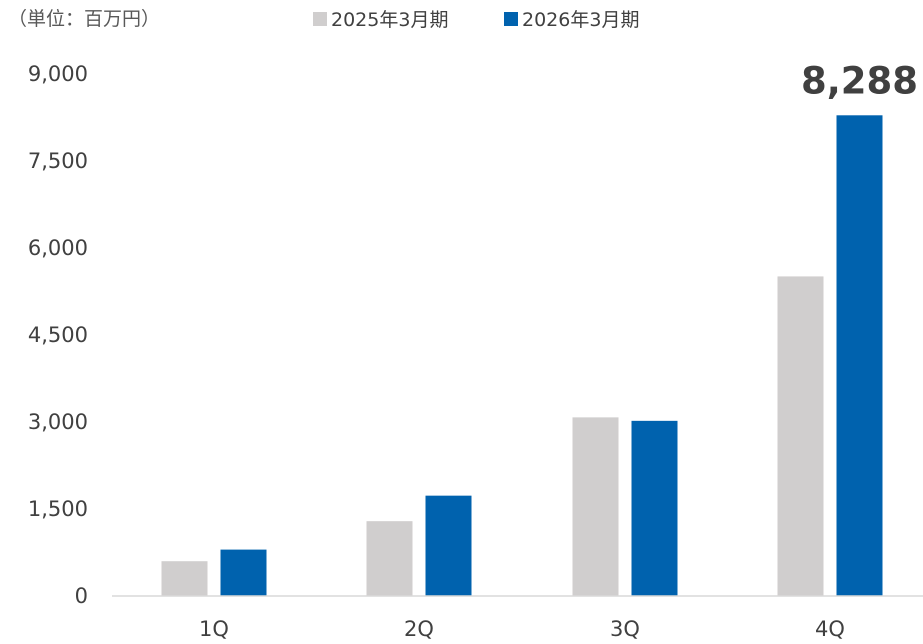 The image size is (923, 644). I want to click on y-tick-label: 7,500, so click(58, 161).